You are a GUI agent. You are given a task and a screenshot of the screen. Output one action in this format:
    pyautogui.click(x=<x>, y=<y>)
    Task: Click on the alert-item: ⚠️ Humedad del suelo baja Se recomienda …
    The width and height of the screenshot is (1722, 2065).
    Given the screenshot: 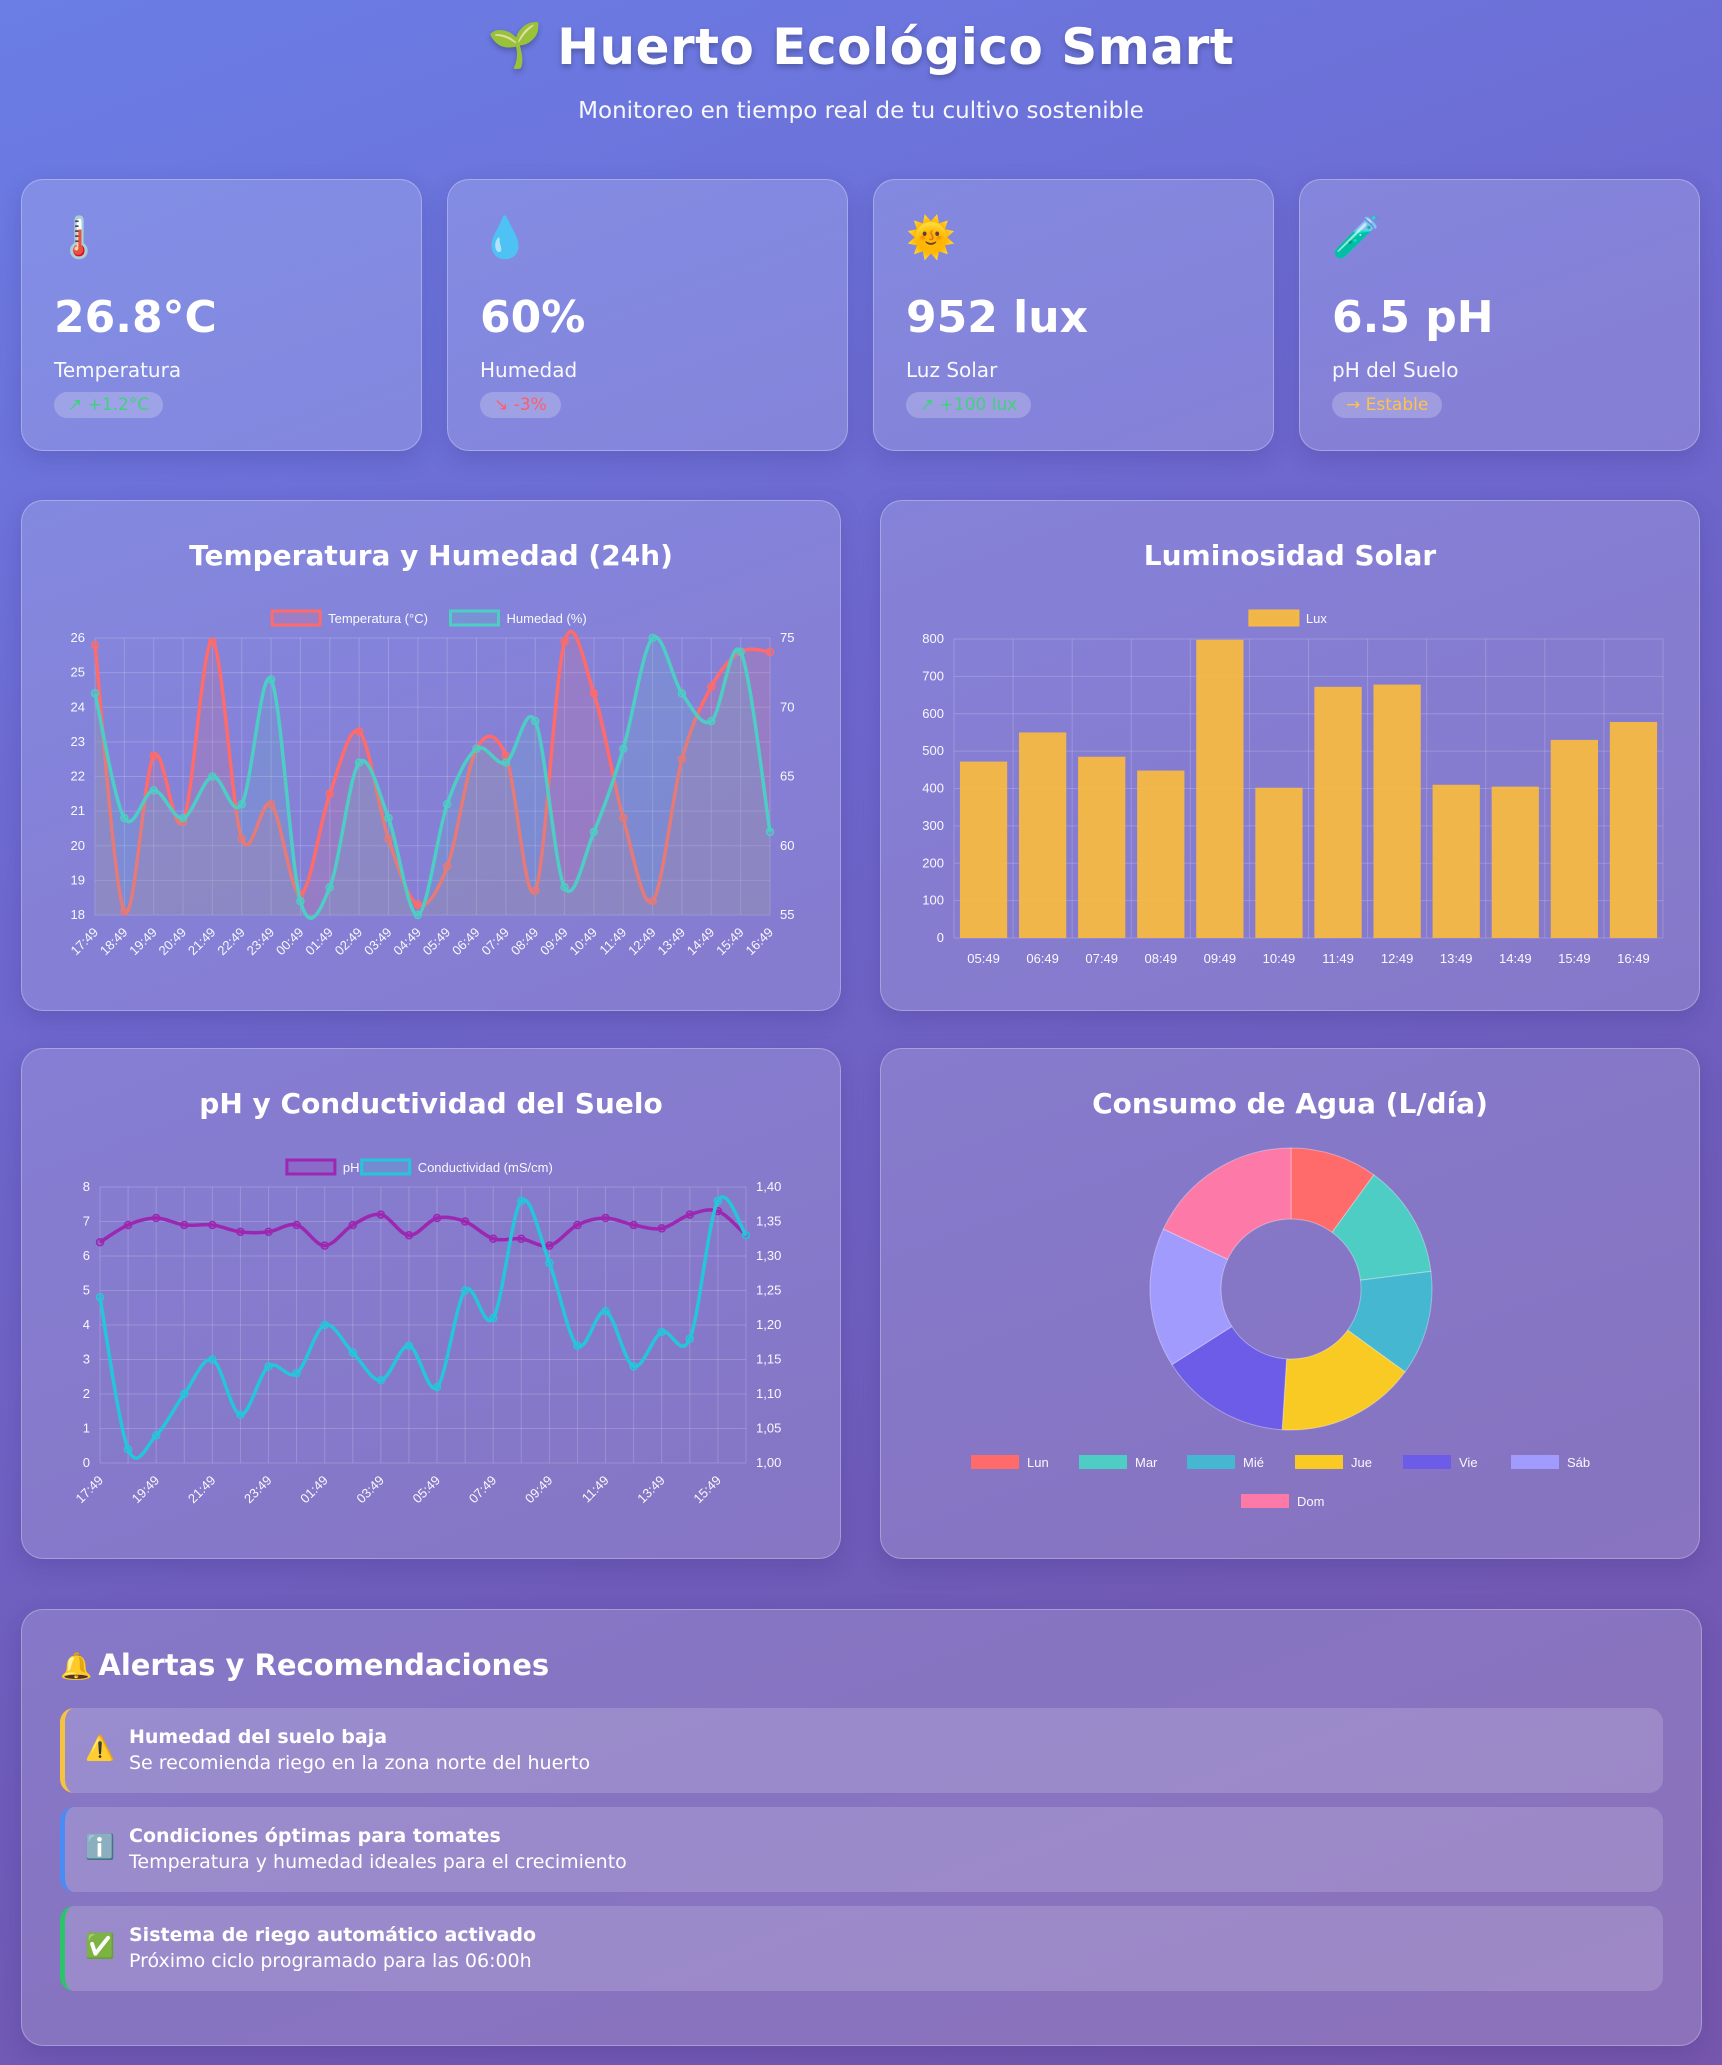 What is the action you would take?
    pyautogui.click(x=861, y=1750)
    